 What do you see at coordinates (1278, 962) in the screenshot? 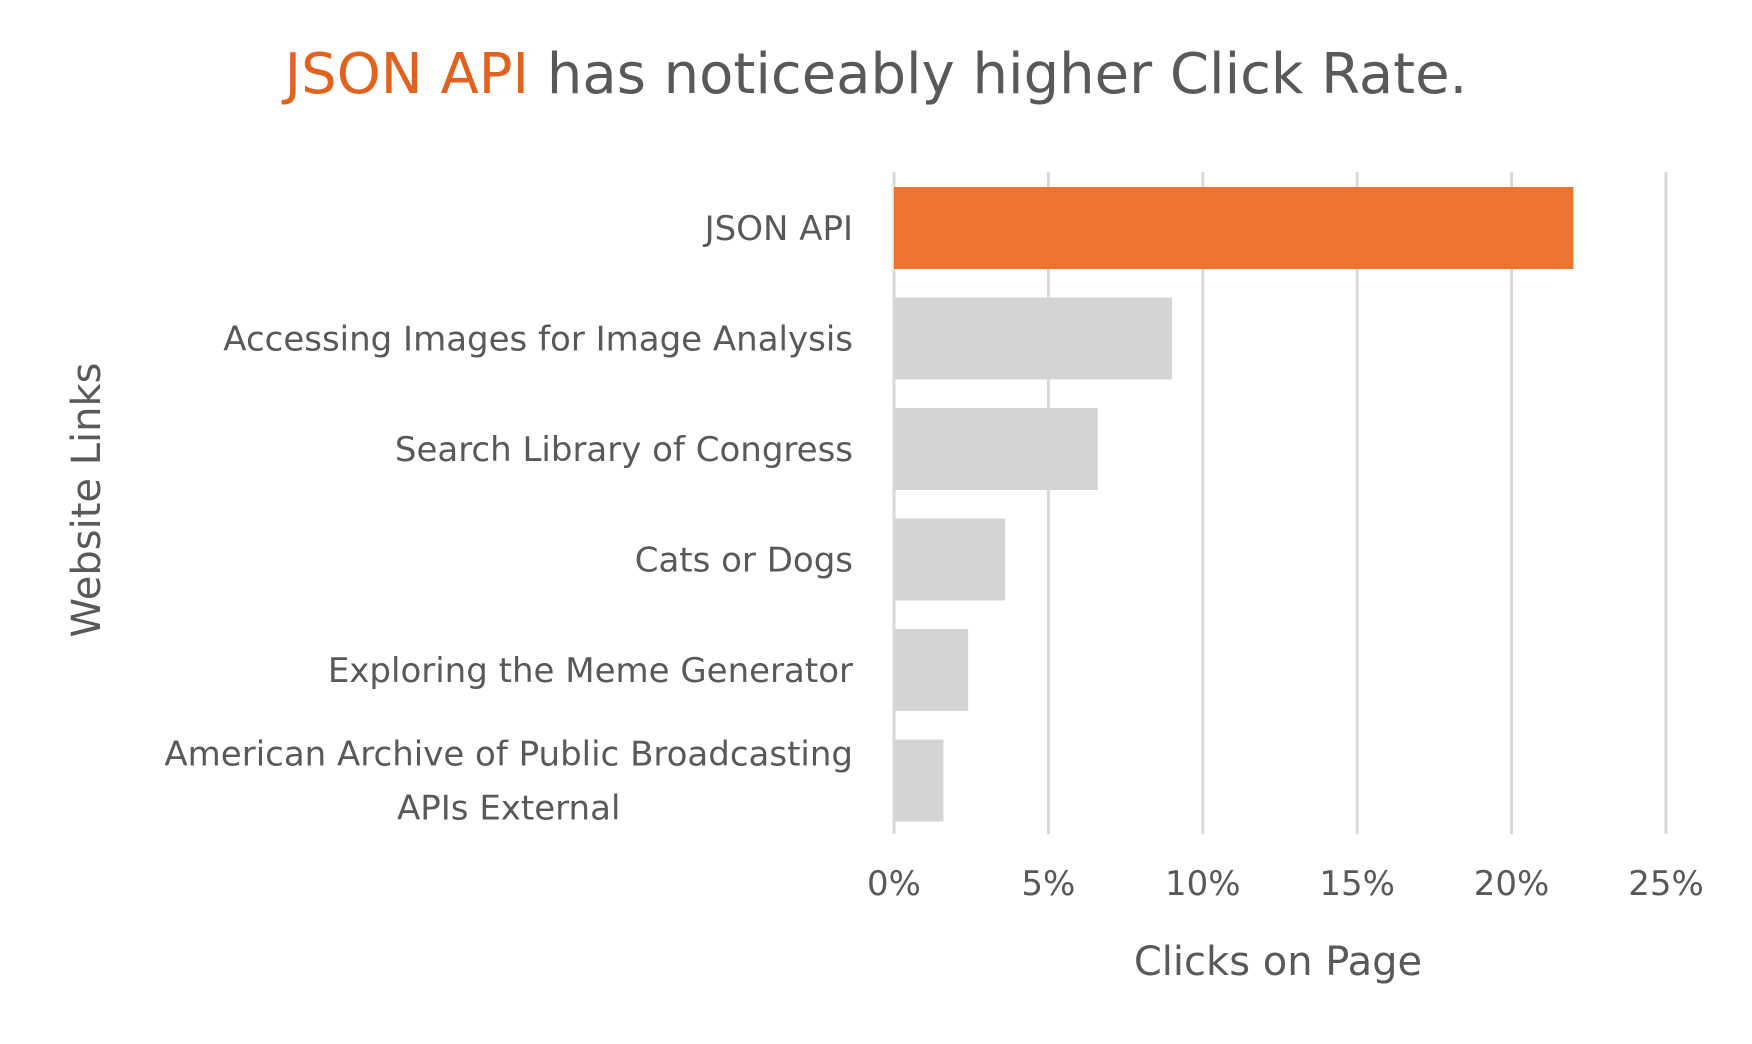
I see `x-axis-title: Clicks on Page` at bounding box center [1278, 962].